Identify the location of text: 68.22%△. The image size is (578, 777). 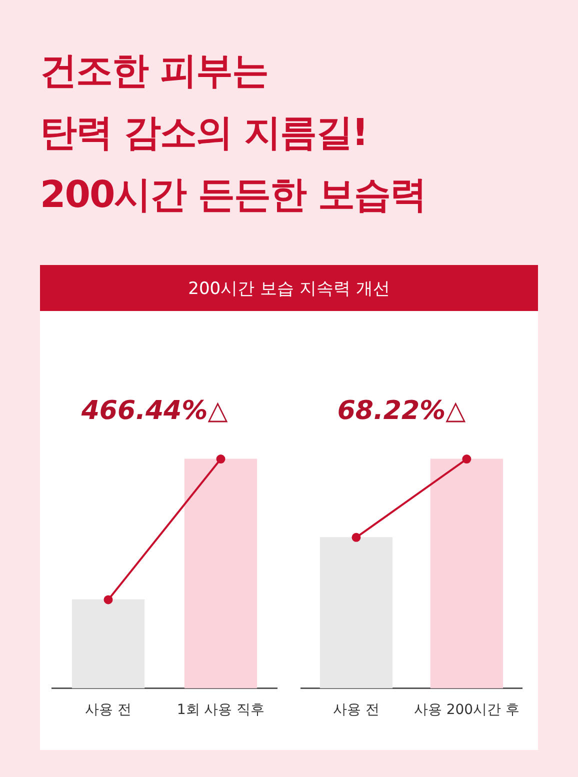
(401, 411).